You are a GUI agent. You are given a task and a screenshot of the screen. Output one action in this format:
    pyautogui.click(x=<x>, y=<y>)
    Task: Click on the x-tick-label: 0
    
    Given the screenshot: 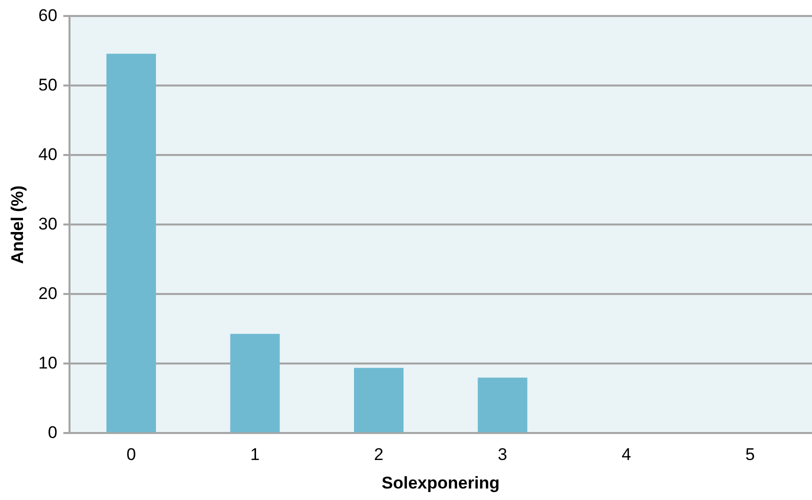 What is the action you would take?
    pyautogui.click(x=131, y=454)
    